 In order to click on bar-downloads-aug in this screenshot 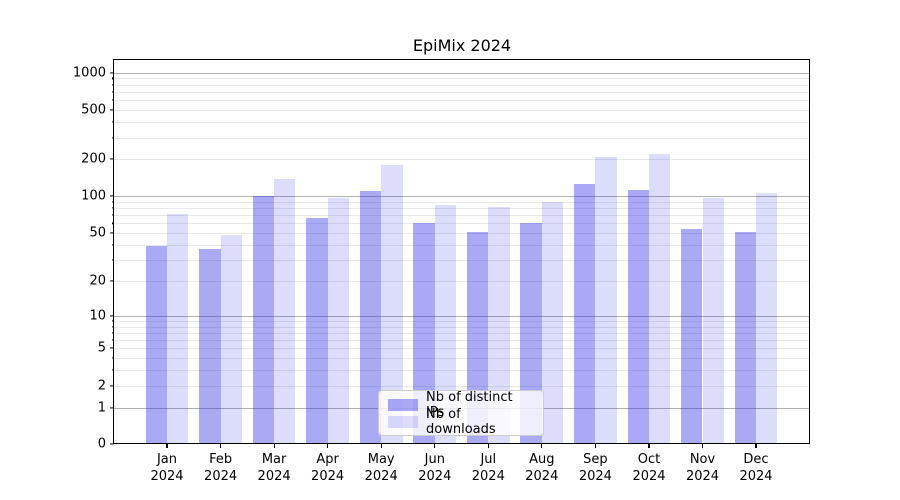, I will do `click(552, 322)`.